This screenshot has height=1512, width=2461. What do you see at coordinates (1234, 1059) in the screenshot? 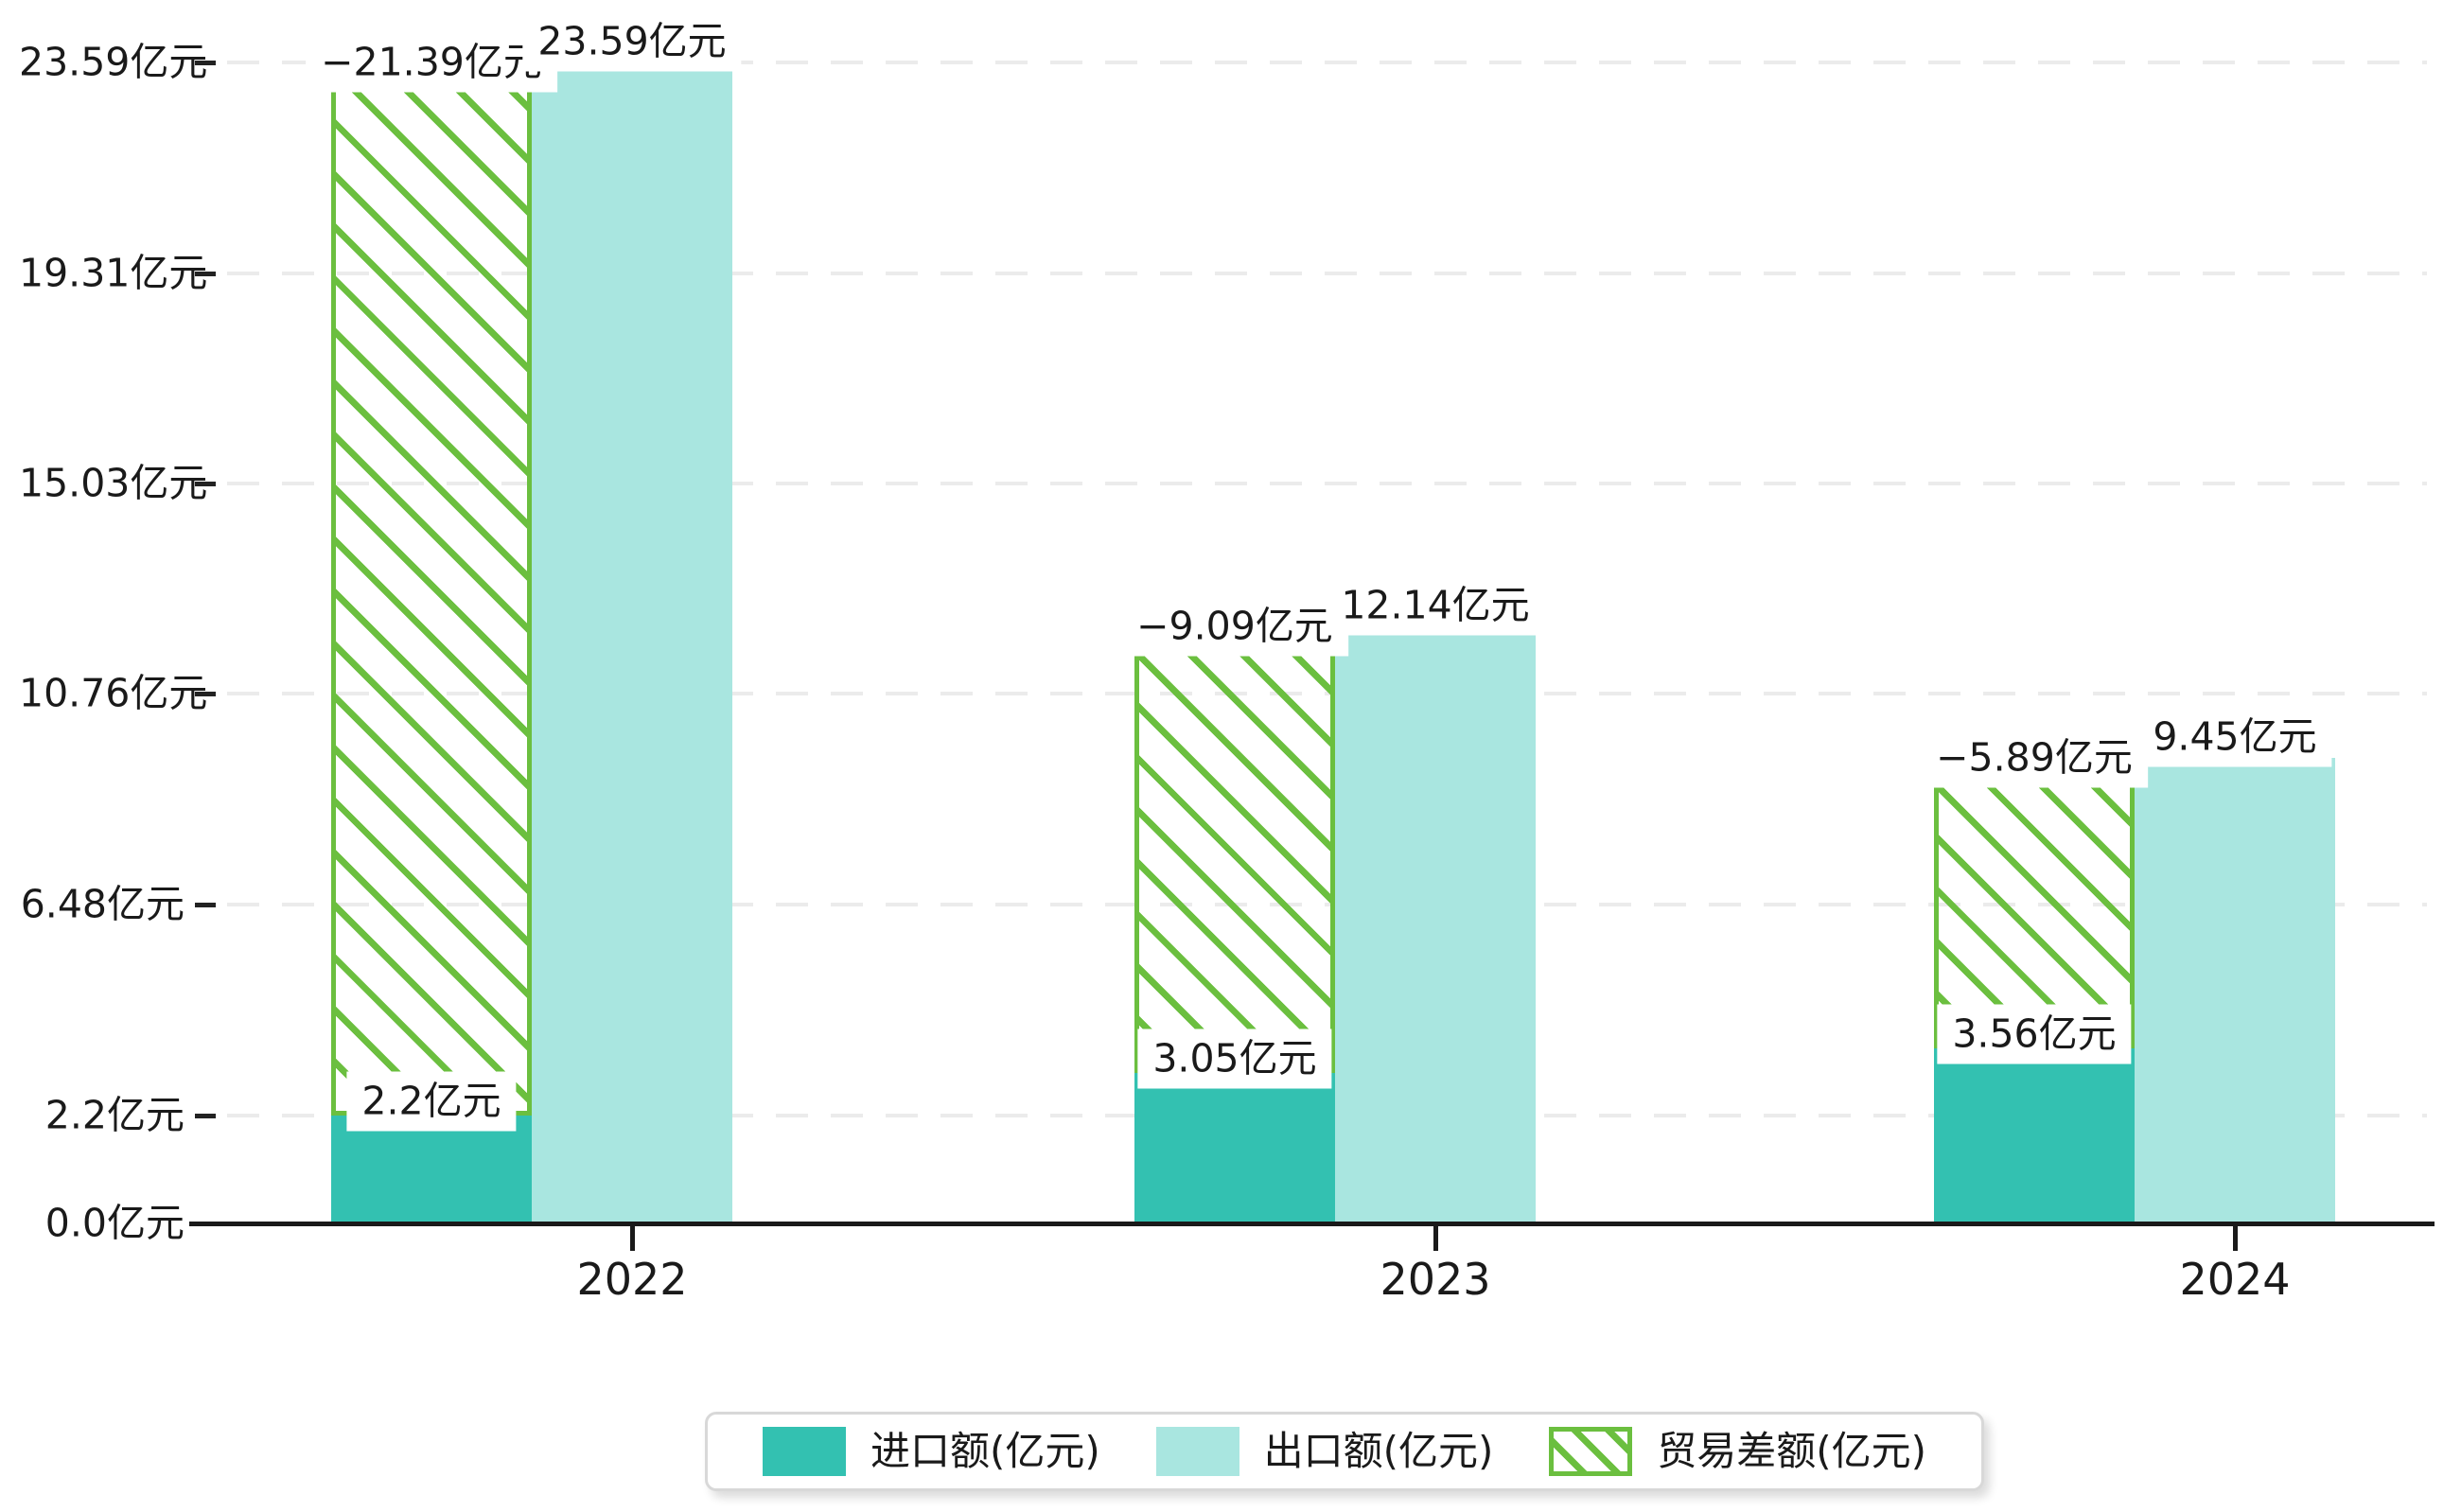
I see `import-value-label: 3.05亿元` at bounding box center [1234, 1059].